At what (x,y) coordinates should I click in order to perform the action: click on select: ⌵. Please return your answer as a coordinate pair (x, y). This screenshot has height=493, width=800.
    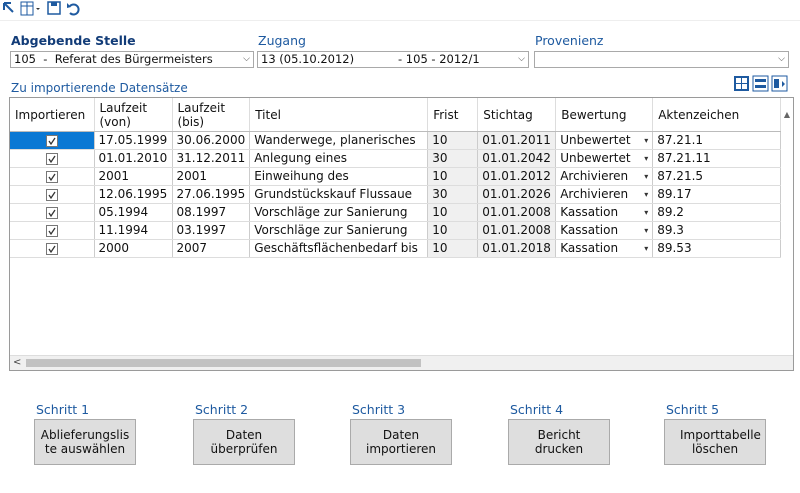
    Looking at the image, I should click on (661, 59).